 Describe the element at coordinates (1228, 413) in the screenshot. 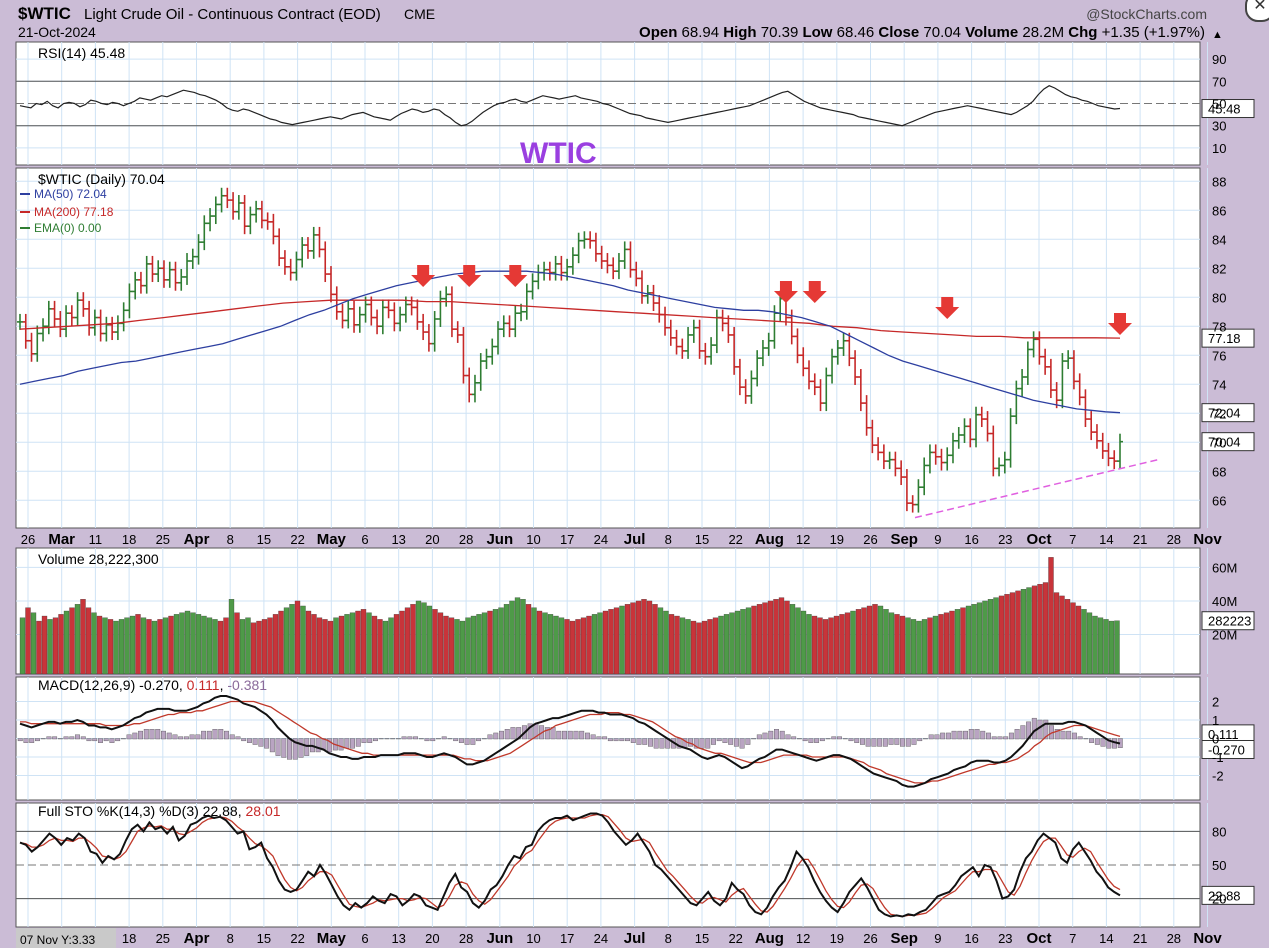

I see `ma50-current-label-box` at that location.